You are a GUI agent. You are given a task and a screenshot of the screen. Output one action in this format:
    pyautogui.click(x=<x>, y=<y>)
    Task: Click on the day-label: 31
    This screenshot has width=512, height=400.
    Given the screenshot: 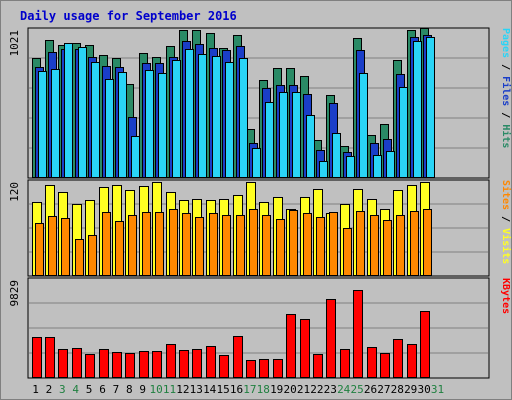 What is the action you would take?
    pyautogui.click(x=437, y=389)
    